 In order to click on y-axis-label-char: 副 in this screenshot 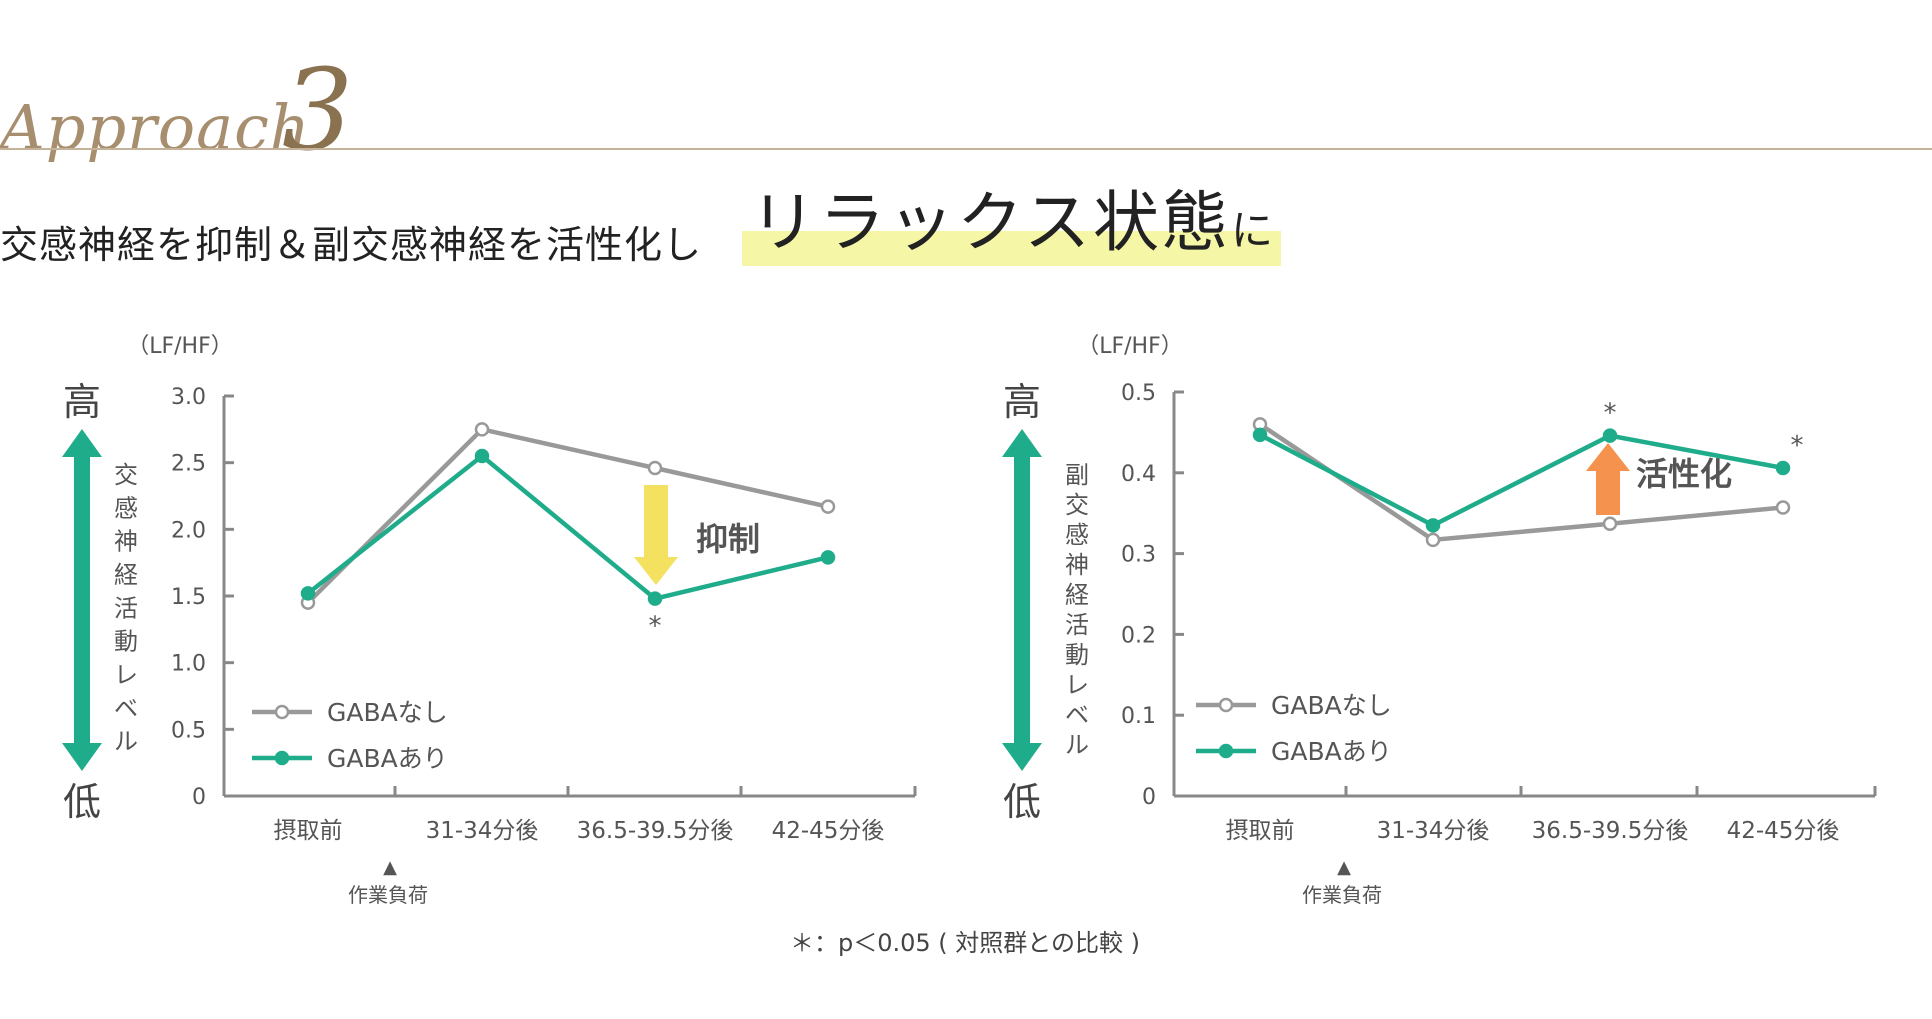, I will do `click(1077, 475)`.